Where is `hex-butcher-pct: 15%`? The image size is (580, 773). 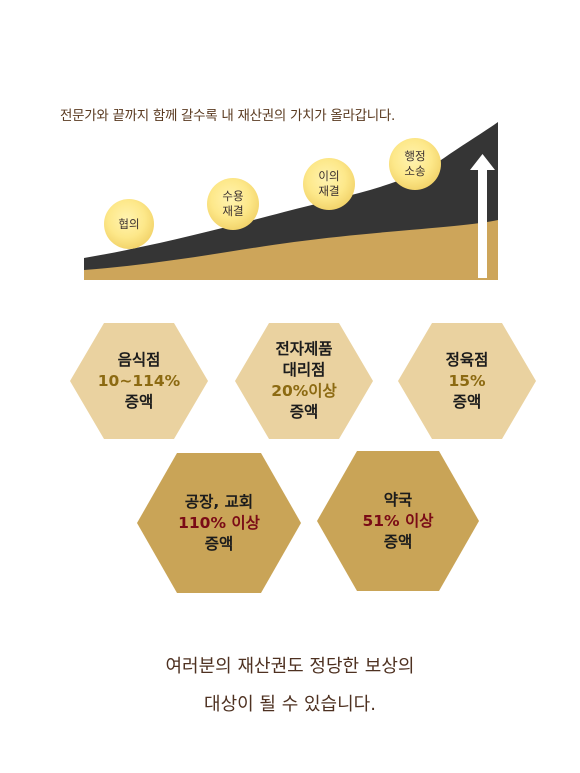 hex-butcher-pct: 15% is located at coordinates (467, 380).